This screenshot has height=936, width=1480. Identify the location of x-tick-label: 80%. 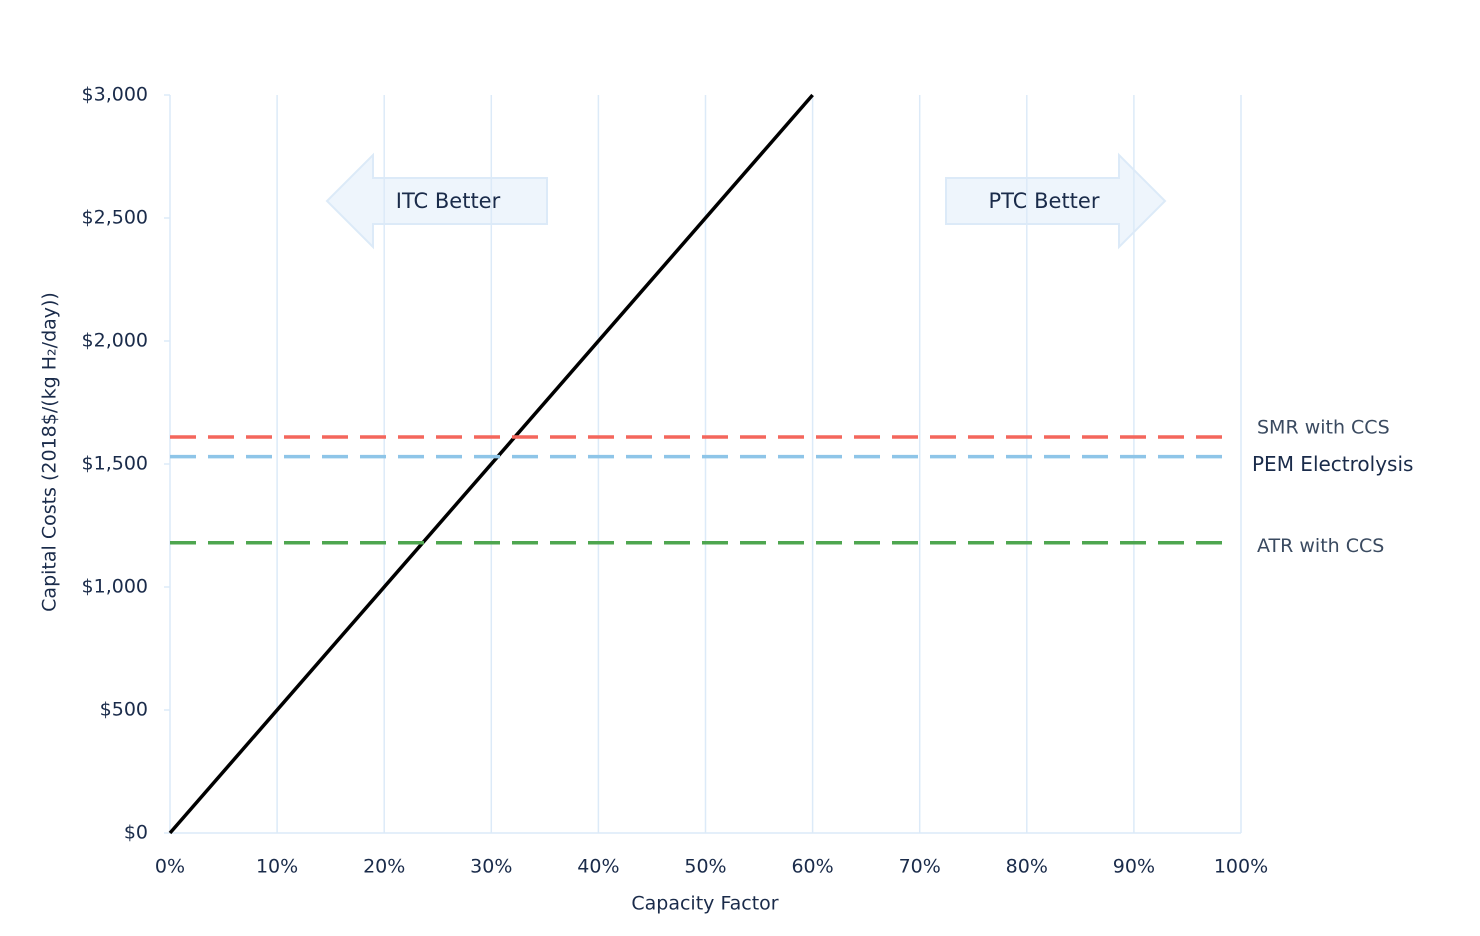
(1027, 867).